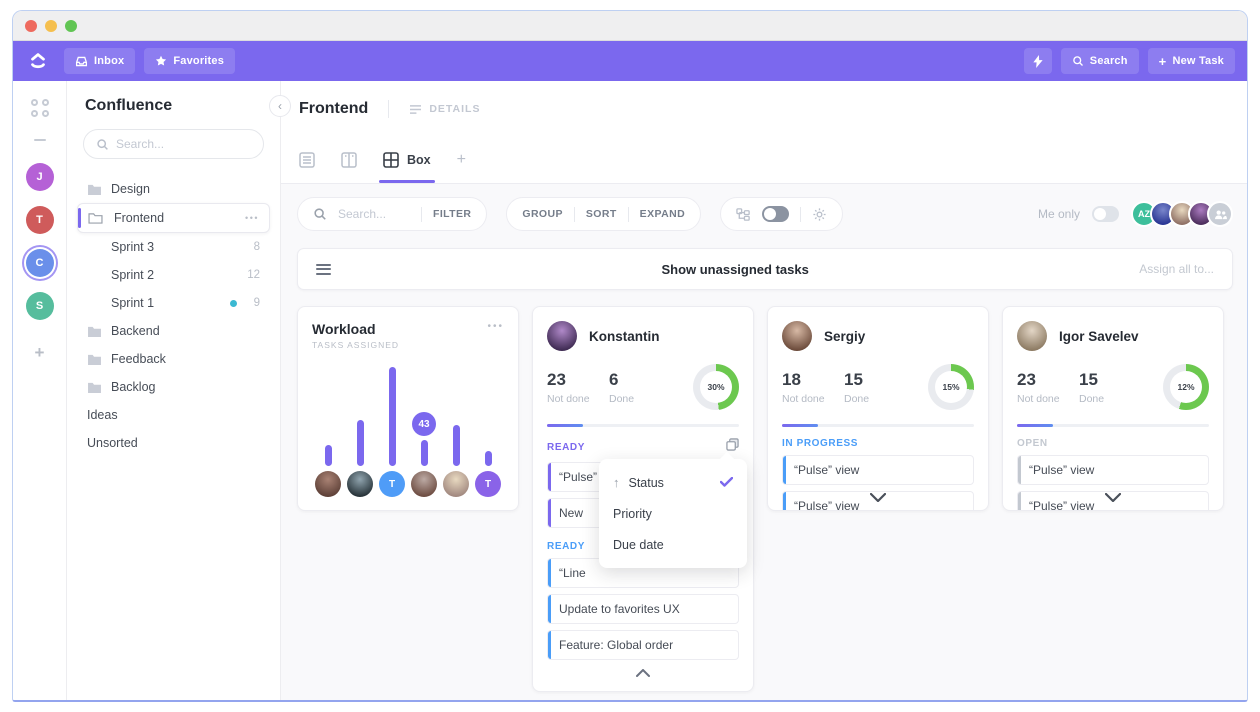 The width and height of the screenshot is (1260, 712). What do you see at coordinates (614, 379) in the screenshot?
I see `done-count: 6` at bounding box center [614, 379].